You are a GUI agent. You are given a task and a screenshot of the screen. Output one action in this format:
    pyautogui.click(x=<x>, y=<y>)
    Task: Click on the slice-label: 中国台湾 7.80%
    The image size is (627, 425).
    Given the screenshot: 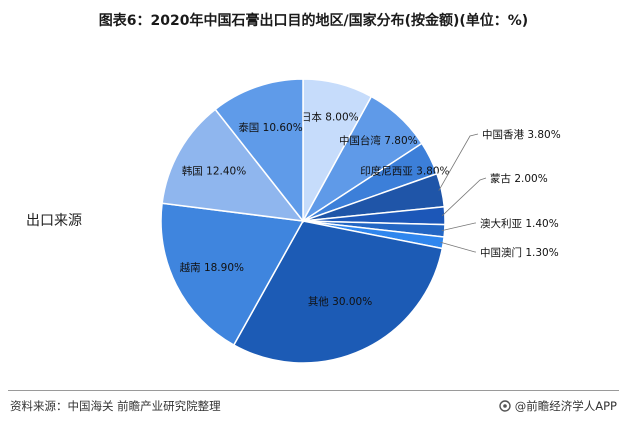 What is the action you would take?
    pyautogui.click(x=378, y=140)
    